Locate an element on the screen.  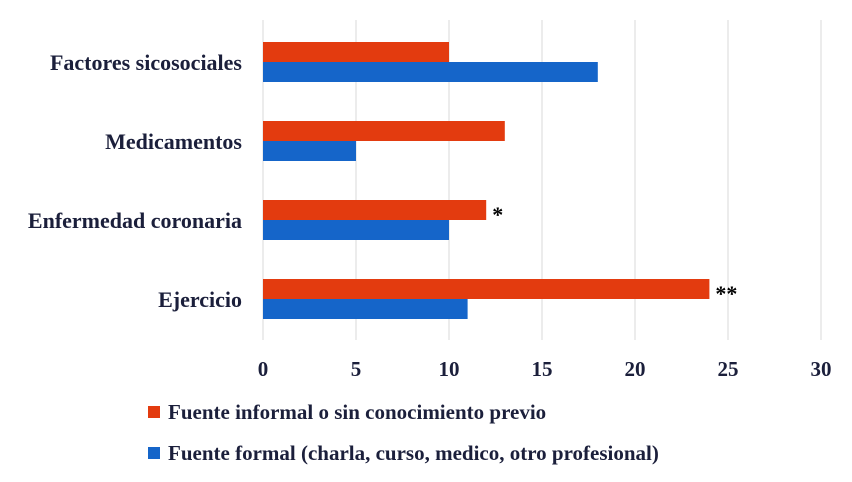
significance-annotation: ** is located at coordinates (726, 293).